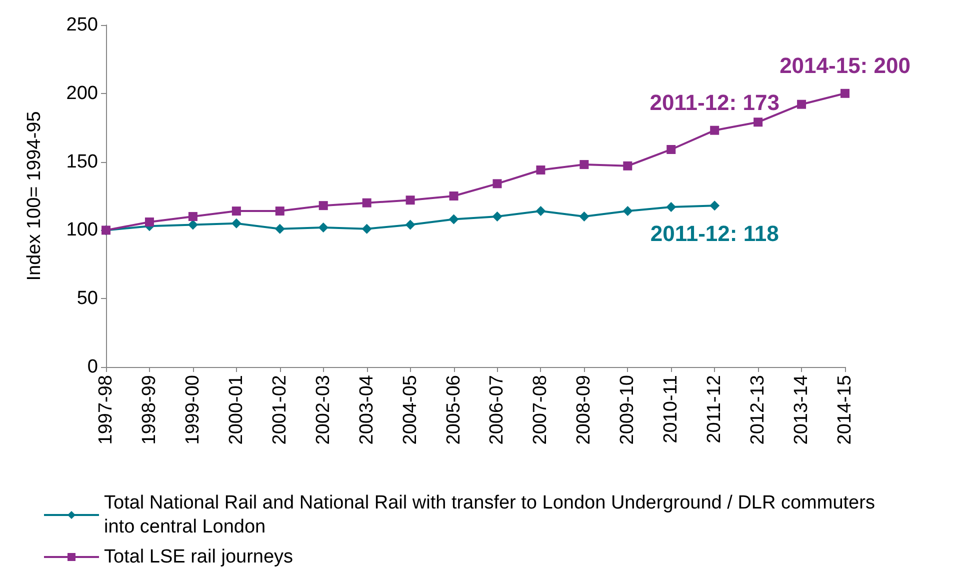 This screenshot has width=973, height=579. What do you see at coordinates (106, 410) in the screenshot?
I see `x-tick-label: 1997-98` at bounding box center [106, 410].